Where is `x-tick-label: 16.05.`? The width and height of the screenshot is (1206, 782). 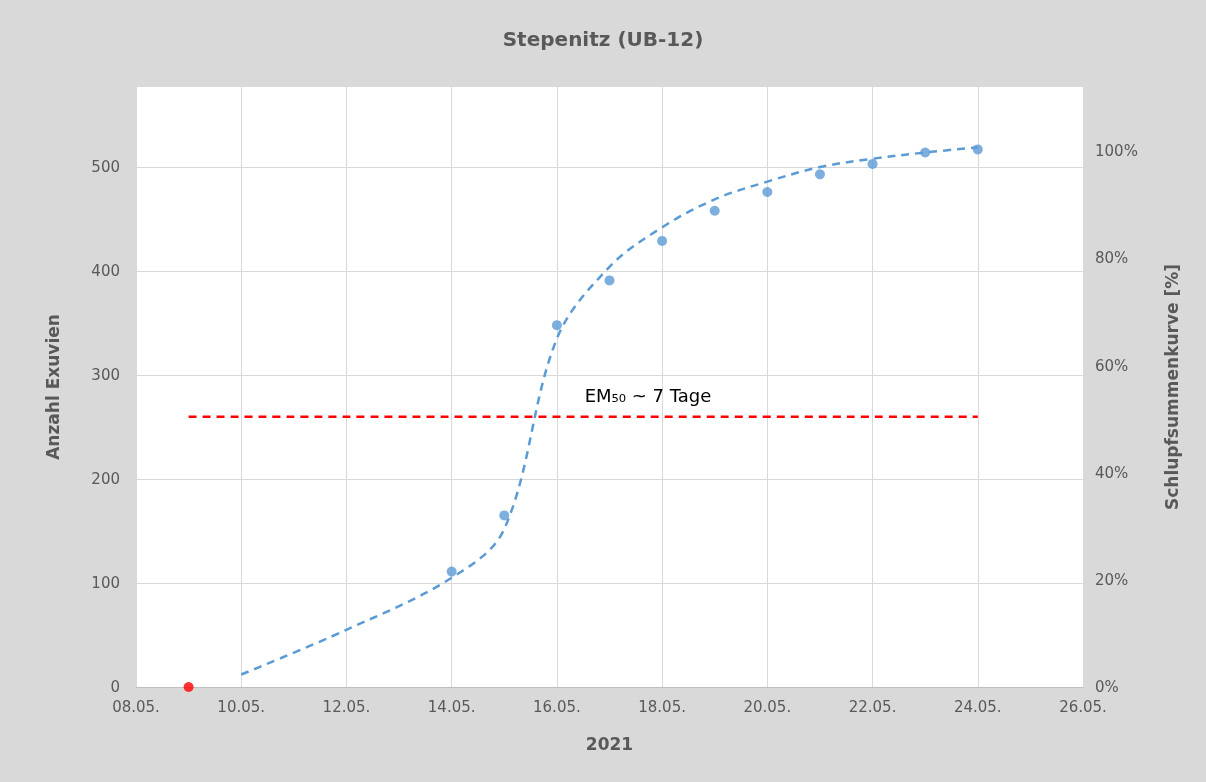 x-tick-label: 16.05. is located at coordinates (557, 706).